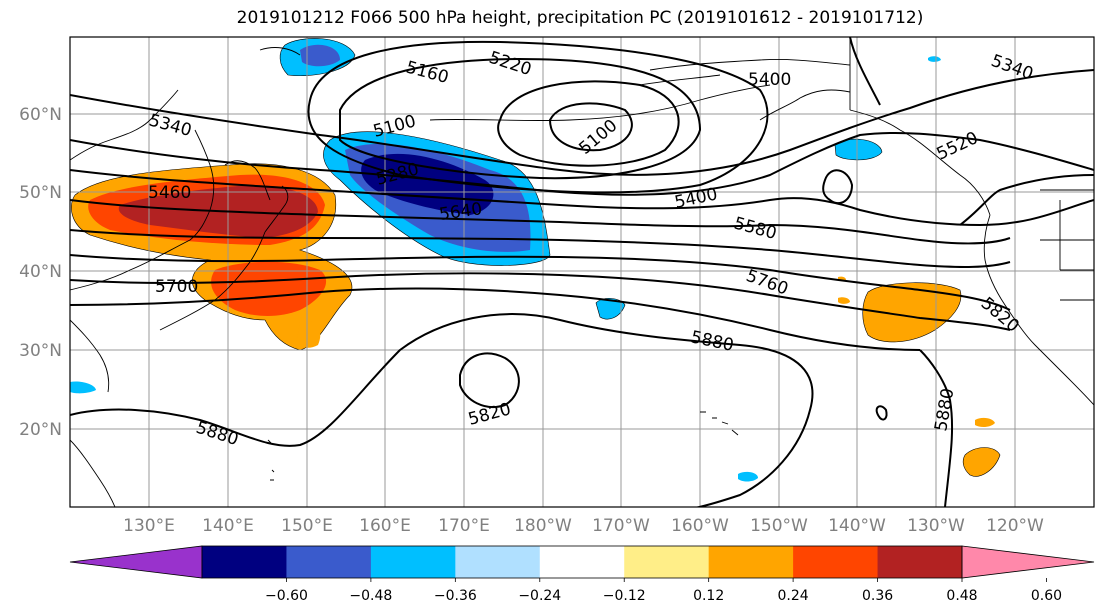 Image resolution: width=1105 pixels, height=601 pixels. Describe the element at coordinates (1046, 594) in the screenshot. I see `colorbar-tick-label: 0.60` at that location.